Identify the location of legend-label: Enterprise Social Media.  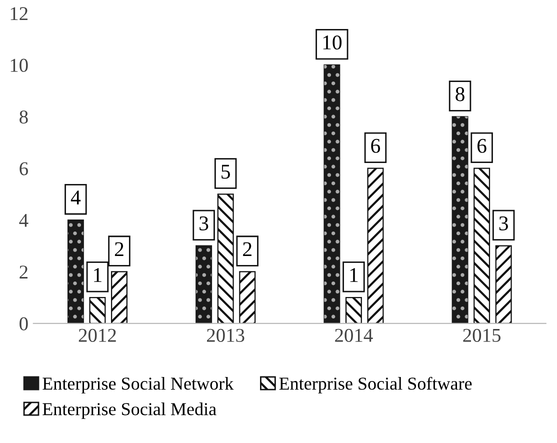
(129, 410).